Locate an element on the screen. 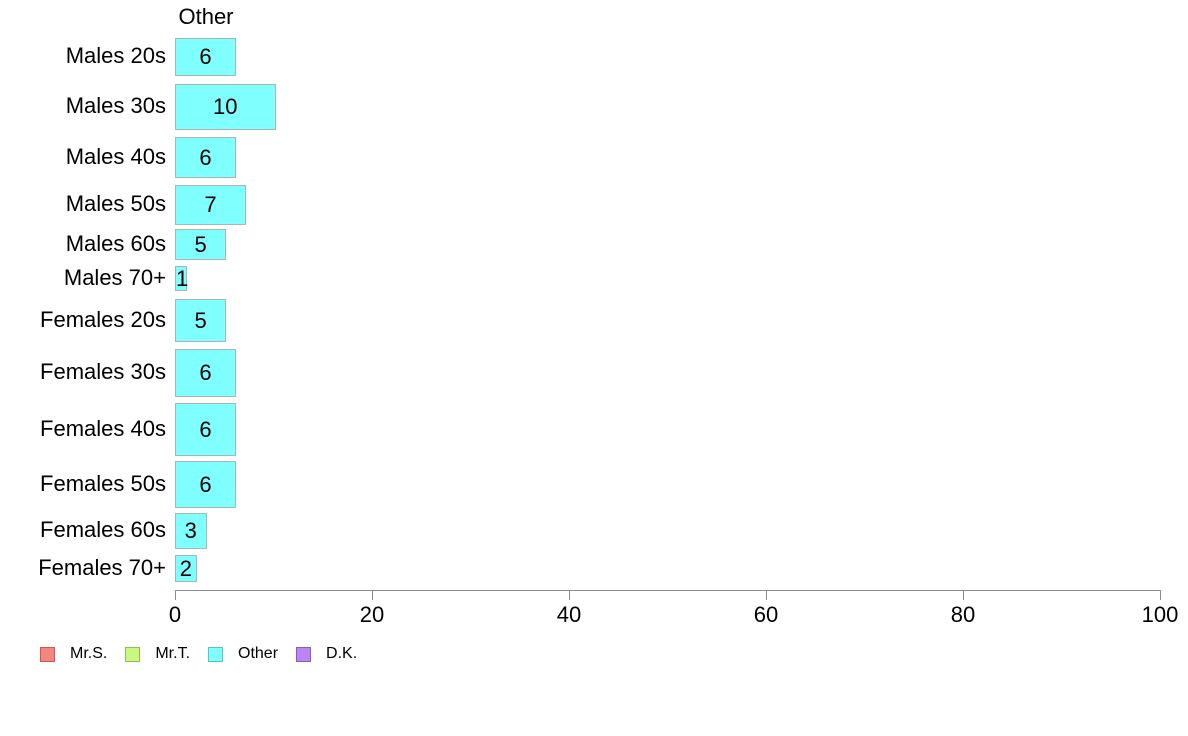 This screenshot has height=736, width=1188. panel-title: Other is located at coordinates (206, 16).